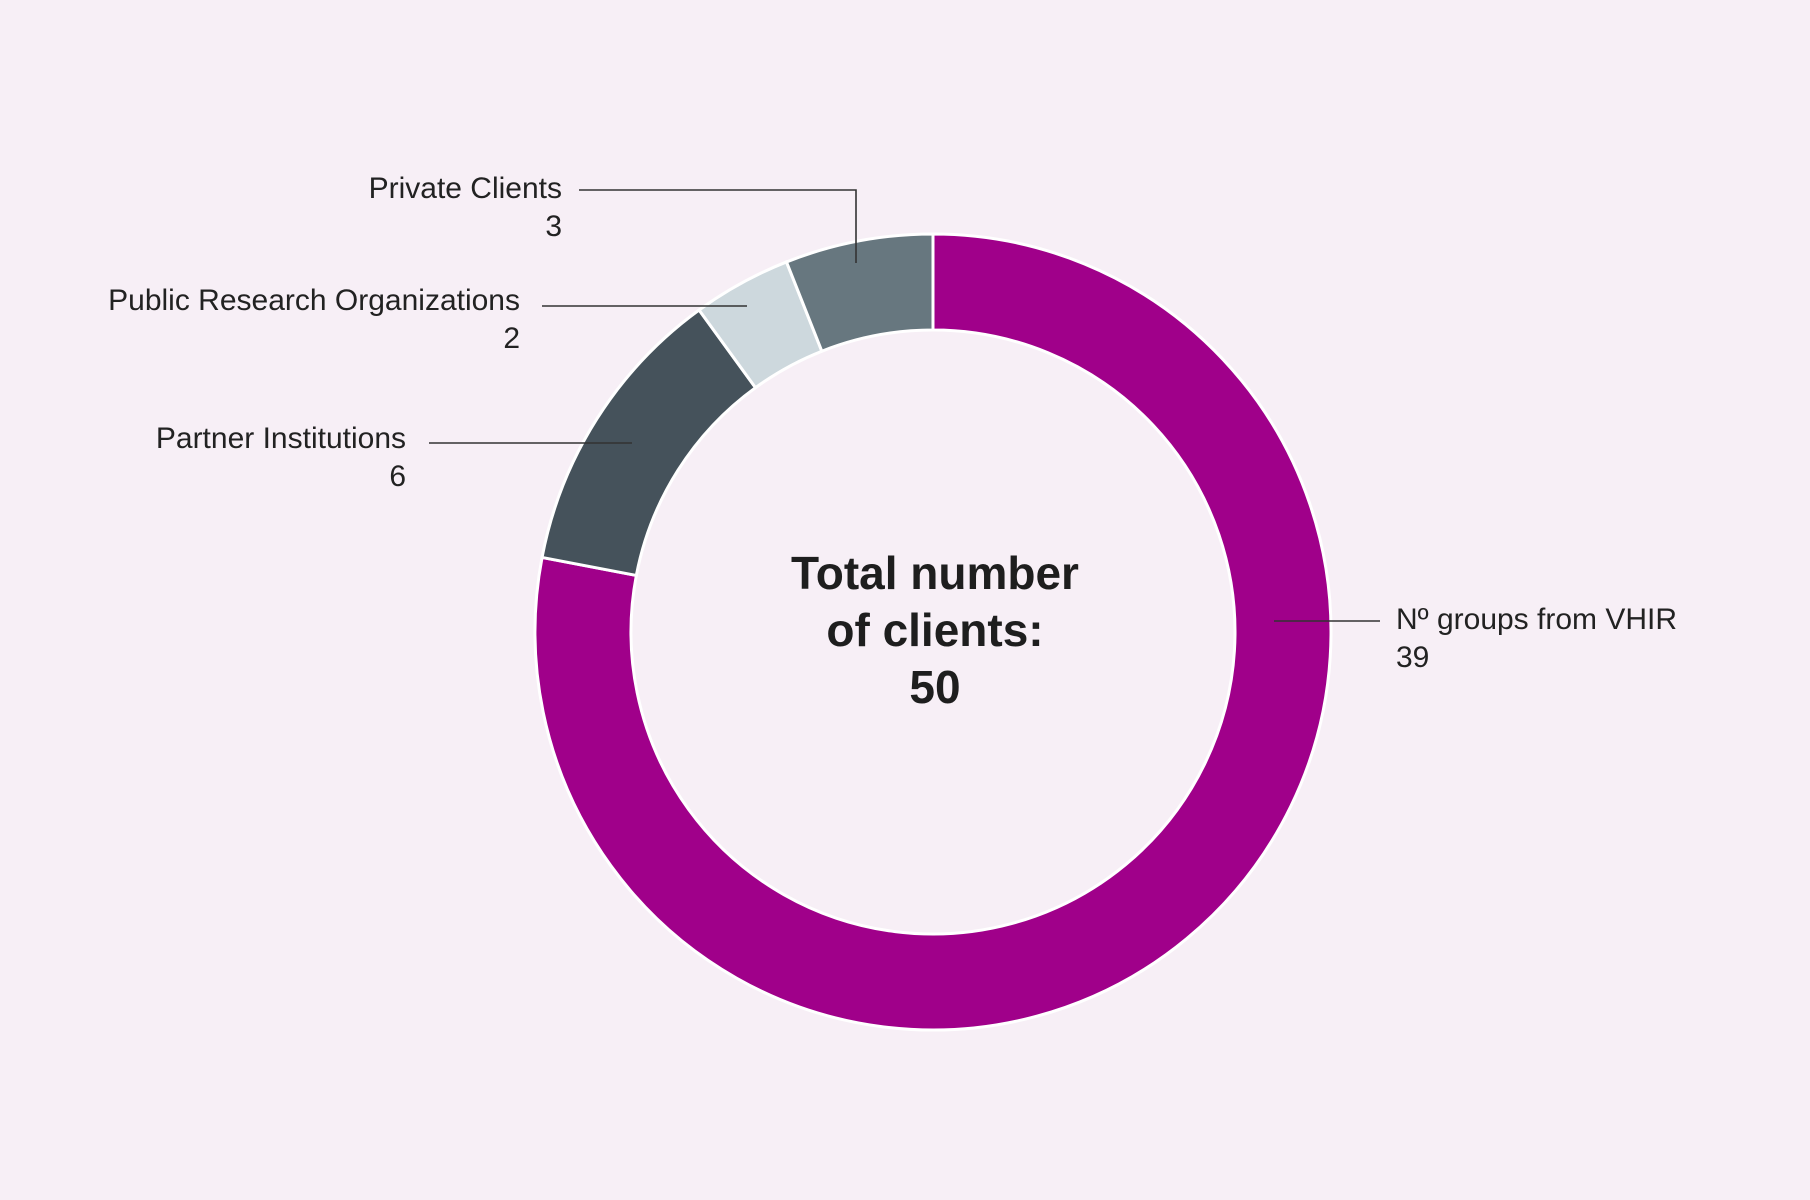 The image size is (1810, 1200). What do you see at coordinates (511, 338) in the screenshot?
I see `slice-value: 2` at bounding box center [511, 338].